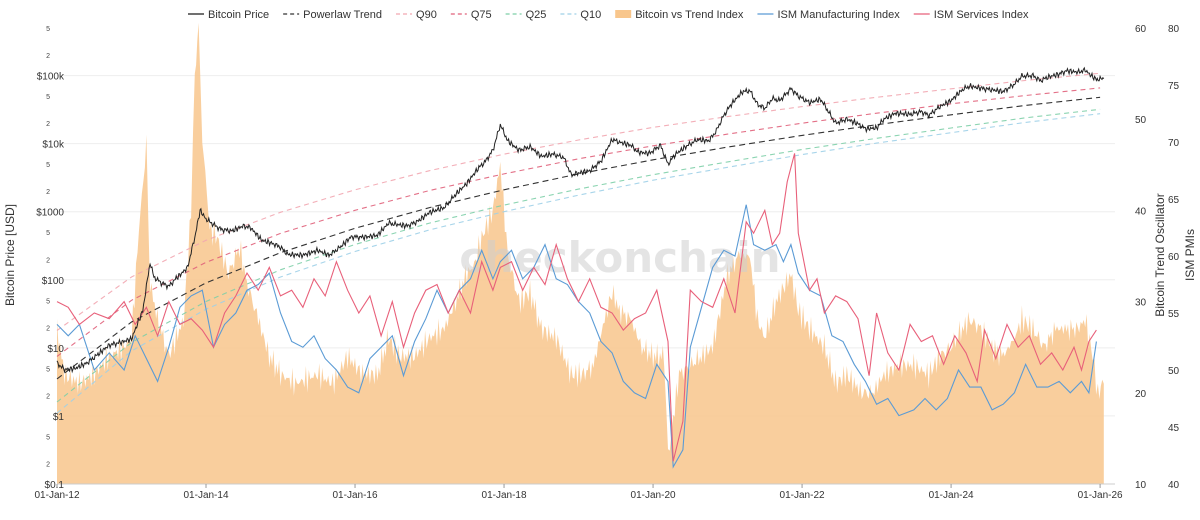 The width and height of the screenshot is (1200, 520). Describe the element at coordinates (1141, 394) in the screenshot. I see `y-osc-tick-label: 20` at that location.